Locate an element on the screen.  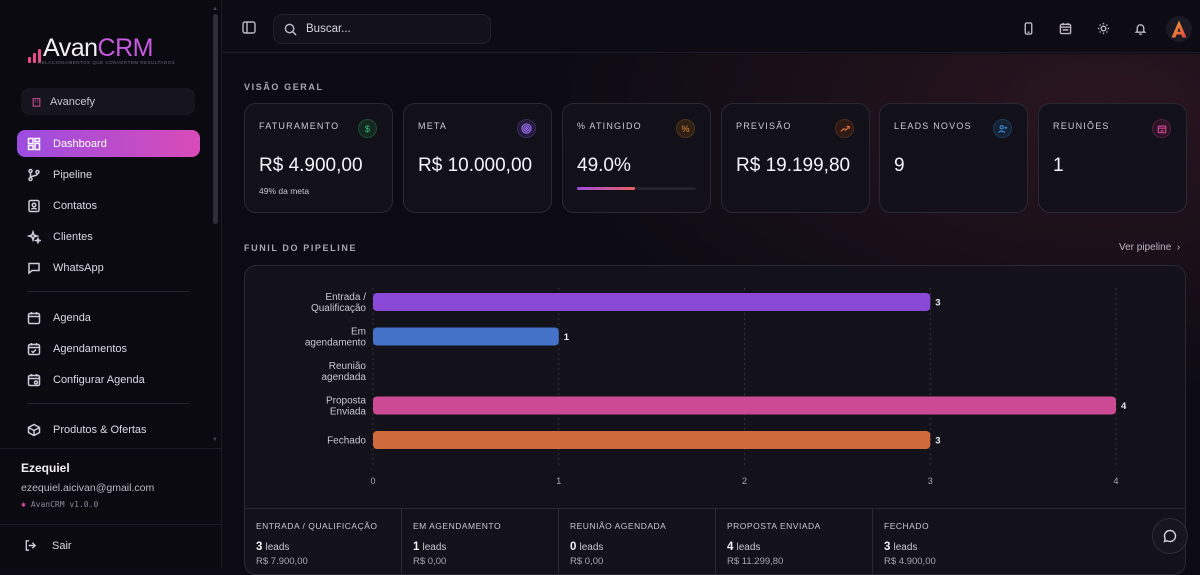
brand-logo: Avan CRM is located at coordinates (90, 48).